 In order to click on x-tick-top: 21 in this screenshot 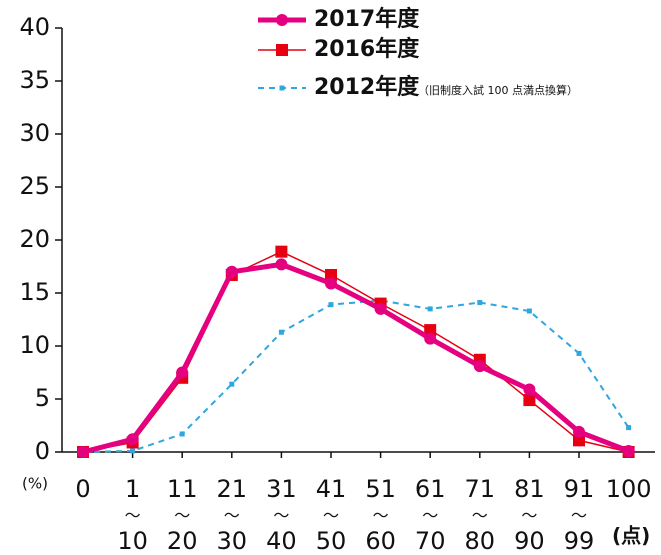, I will do `click(232, 489)`.